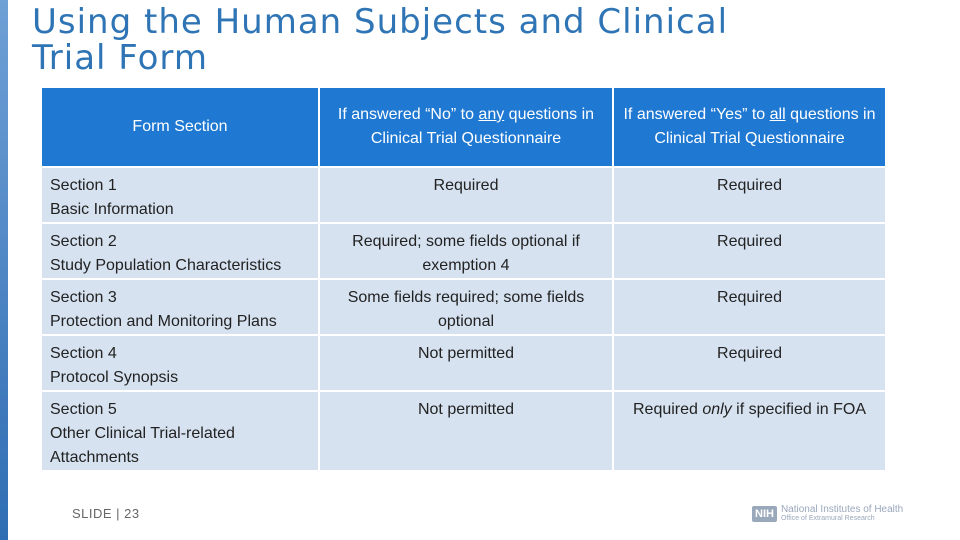  I want to click on row-no-requirement: Required, so click(466, 195).